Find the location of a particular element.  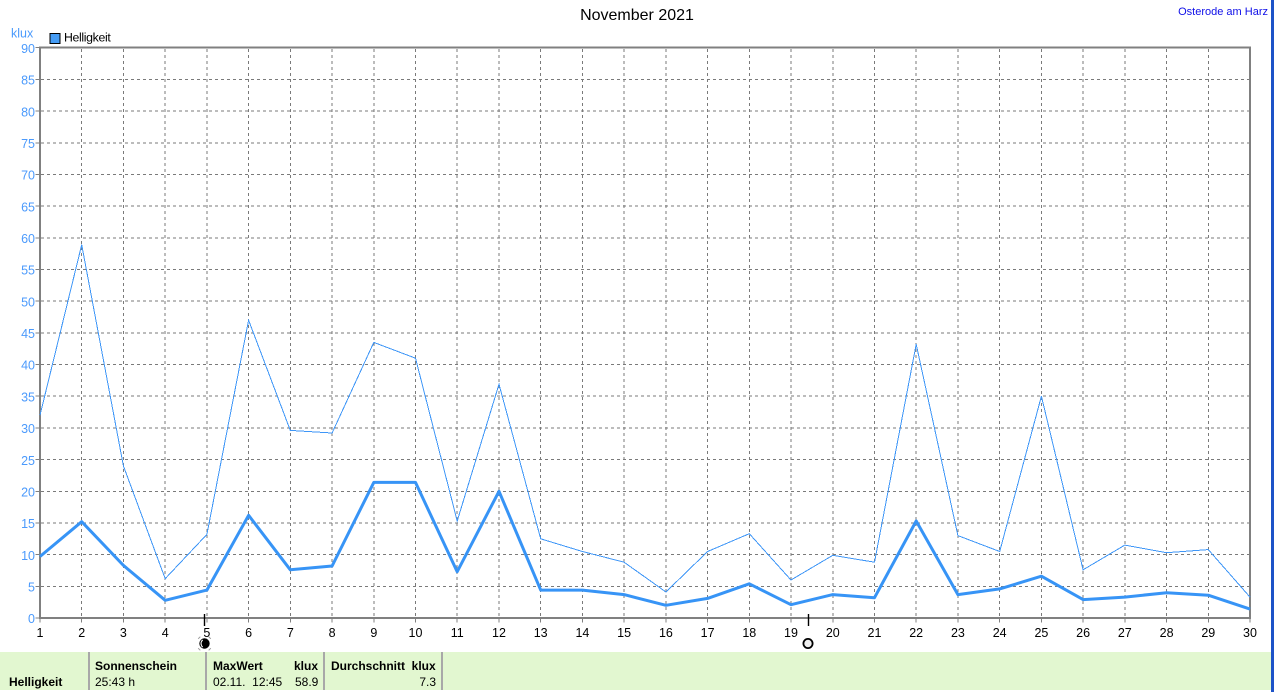

svg-text: 80 is located at coordinates (28, 112).